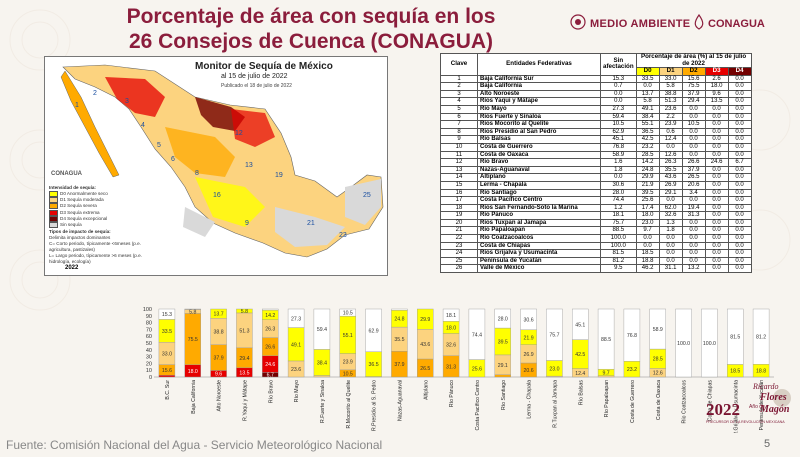 This screenshot has width=800, height=457. I want to click on cell-value: 81.5, so click(618, 253).